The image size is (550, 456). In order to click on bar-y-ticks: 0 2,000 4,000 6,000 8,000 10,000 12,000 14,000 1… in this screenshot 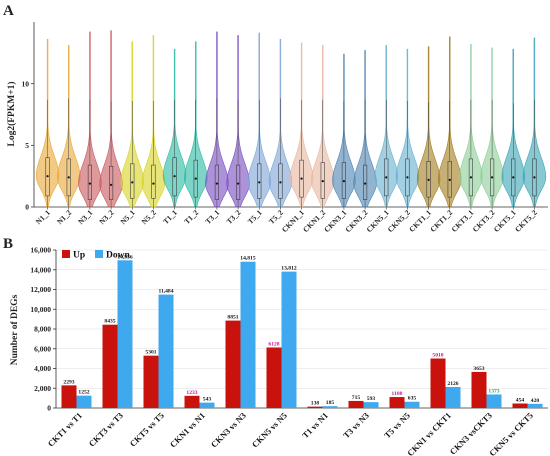, I will do `click(43, 329)`.